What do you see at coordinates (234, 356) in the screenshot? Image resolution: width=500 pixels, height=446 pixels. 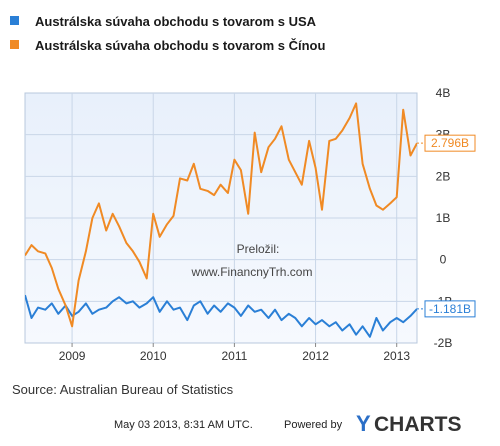 I see `x-tick-label: 2011` at bounding box center [234, 356].